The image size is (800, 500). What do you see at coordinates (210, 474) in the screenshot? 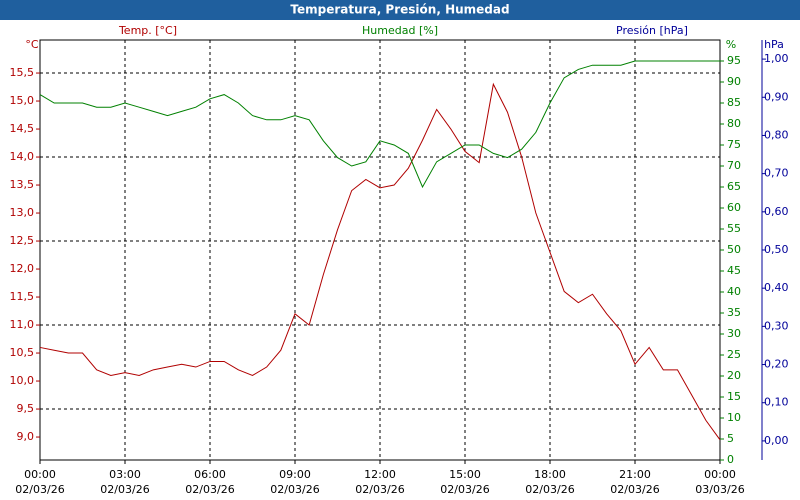
I see `x-tick-label: 06:00` at bounding box center [210, 474].